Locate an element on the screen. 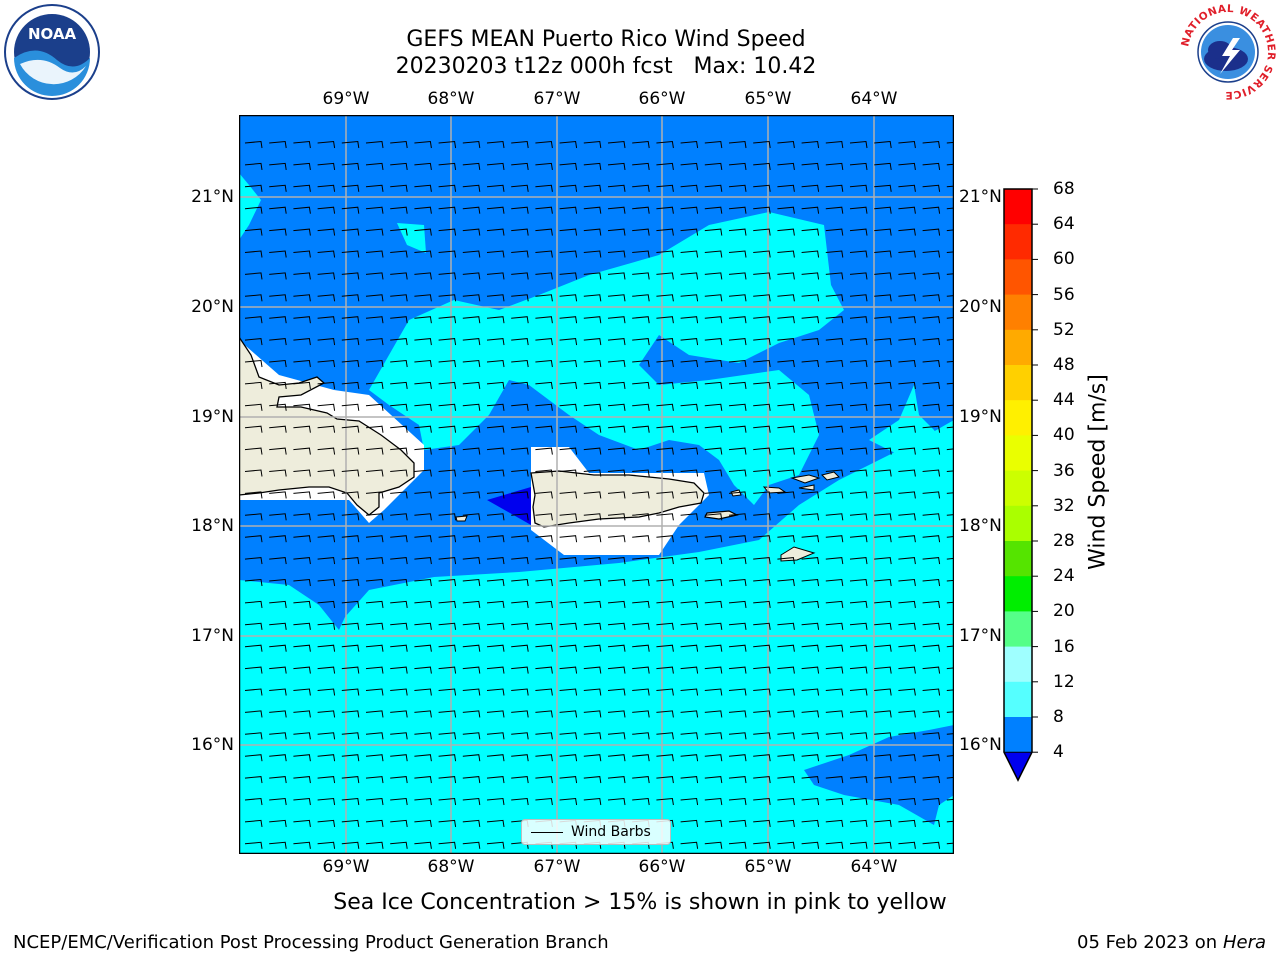  colorbar-tick-label: 48 is located at coordinates (1064, 365).